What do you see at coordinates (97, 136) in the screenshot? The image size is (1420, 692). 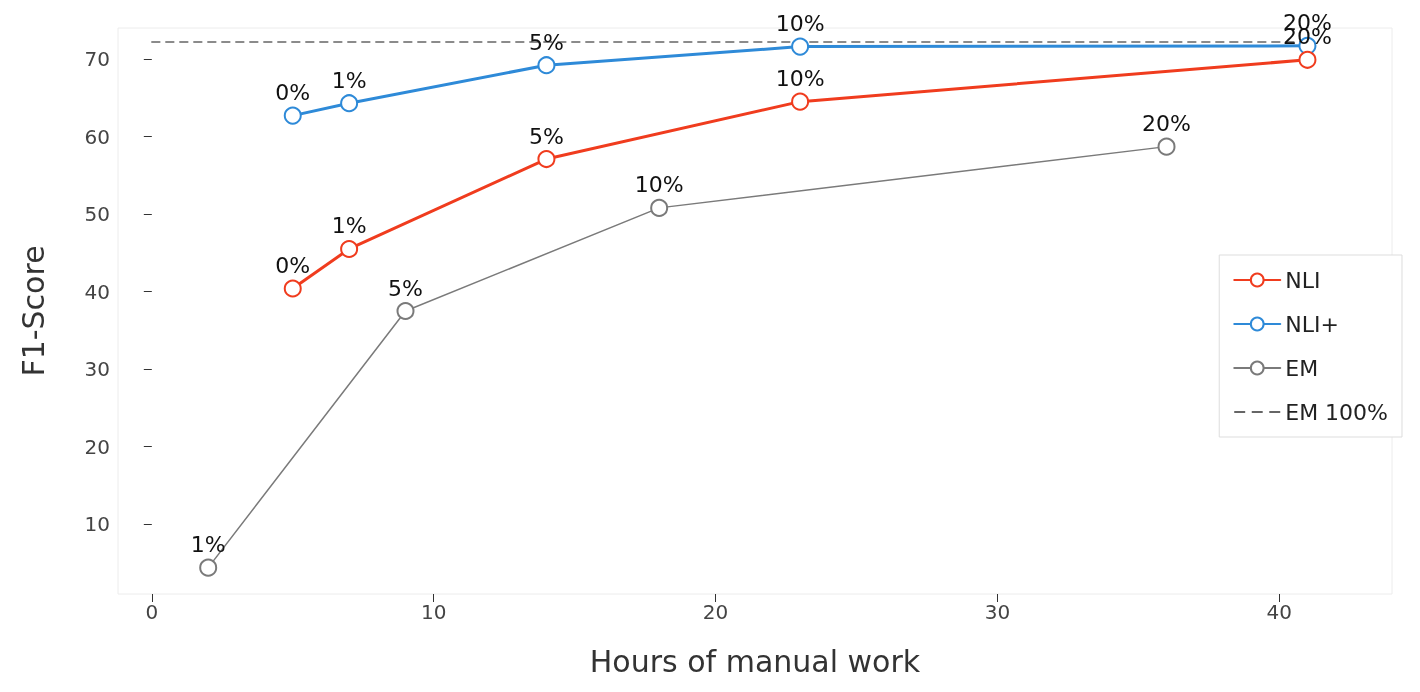 I see `y-tick-label: 60` at bounding box center [97, 136].